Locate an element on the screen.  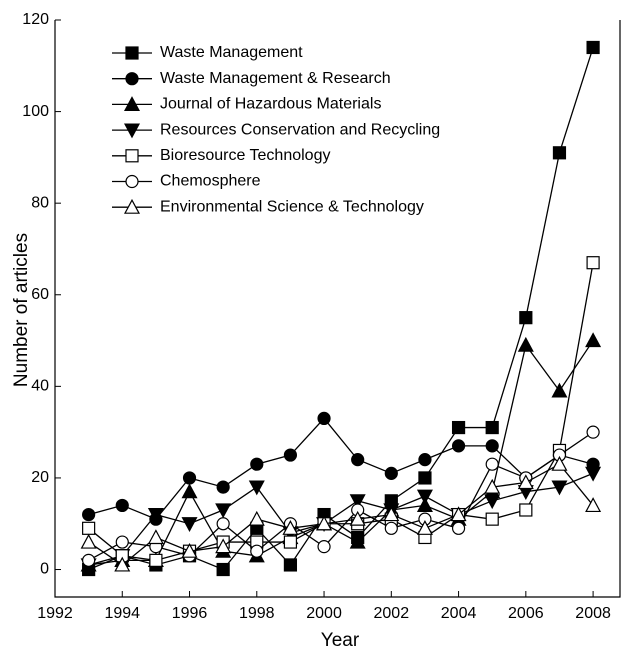
y-tick-label: 60 is located at coordinates (40, 294).